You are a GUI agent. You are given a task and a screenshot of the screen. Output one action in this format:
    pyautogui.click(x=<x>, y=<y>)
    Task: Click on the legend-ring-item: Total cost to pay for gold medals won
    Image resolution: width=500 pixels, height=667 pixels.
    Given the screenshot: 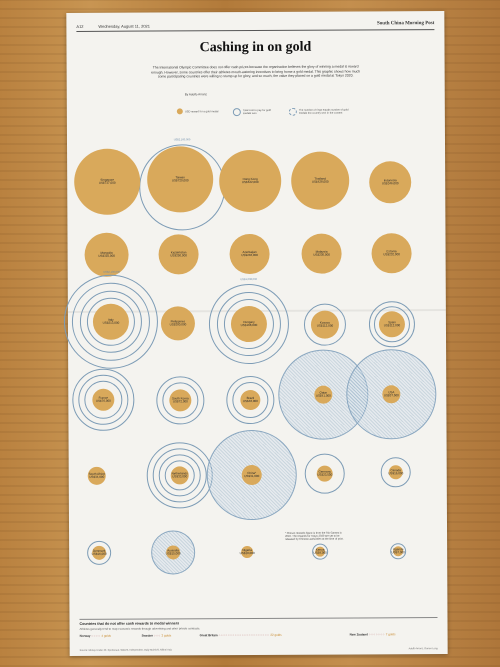 What is the action you would take?
    pyautogui.click(x=257, y=112)
    